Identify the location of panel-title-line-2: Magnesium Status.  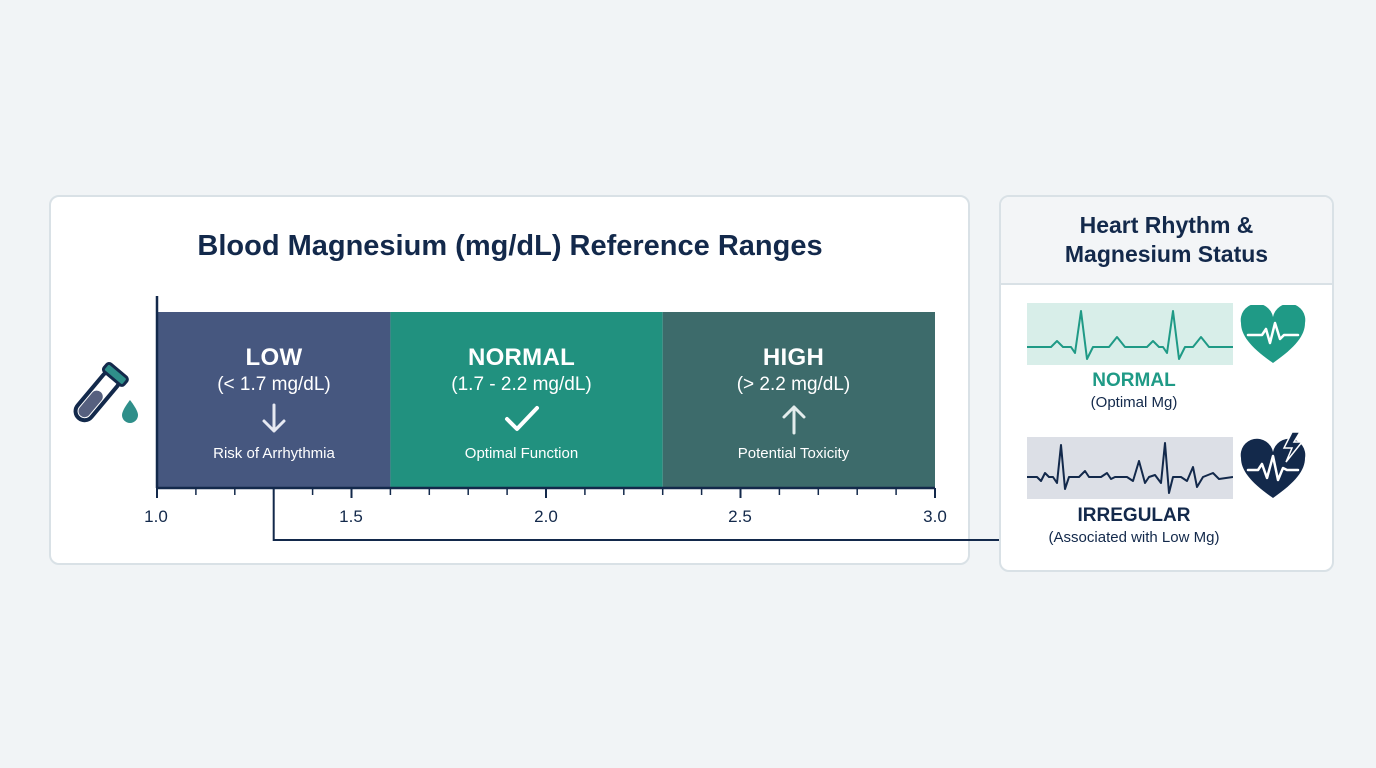
(1166, 254).